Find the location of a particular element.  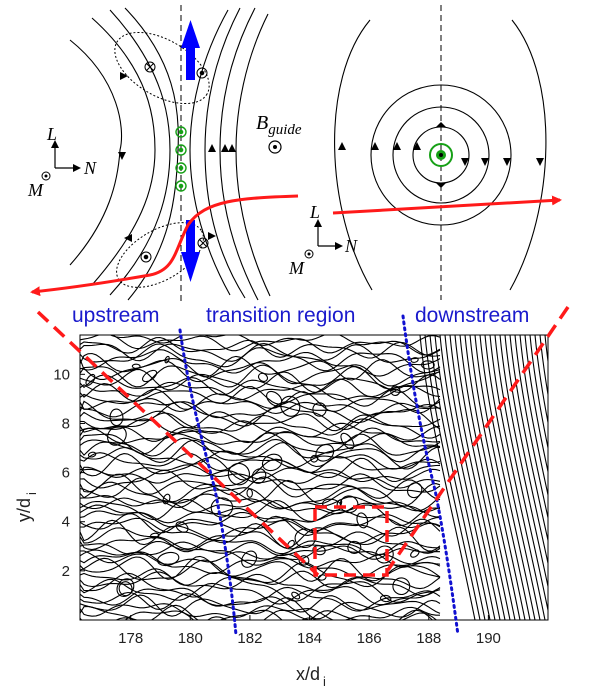

x-tick-label: 178 is located at coordinates (130, 638).